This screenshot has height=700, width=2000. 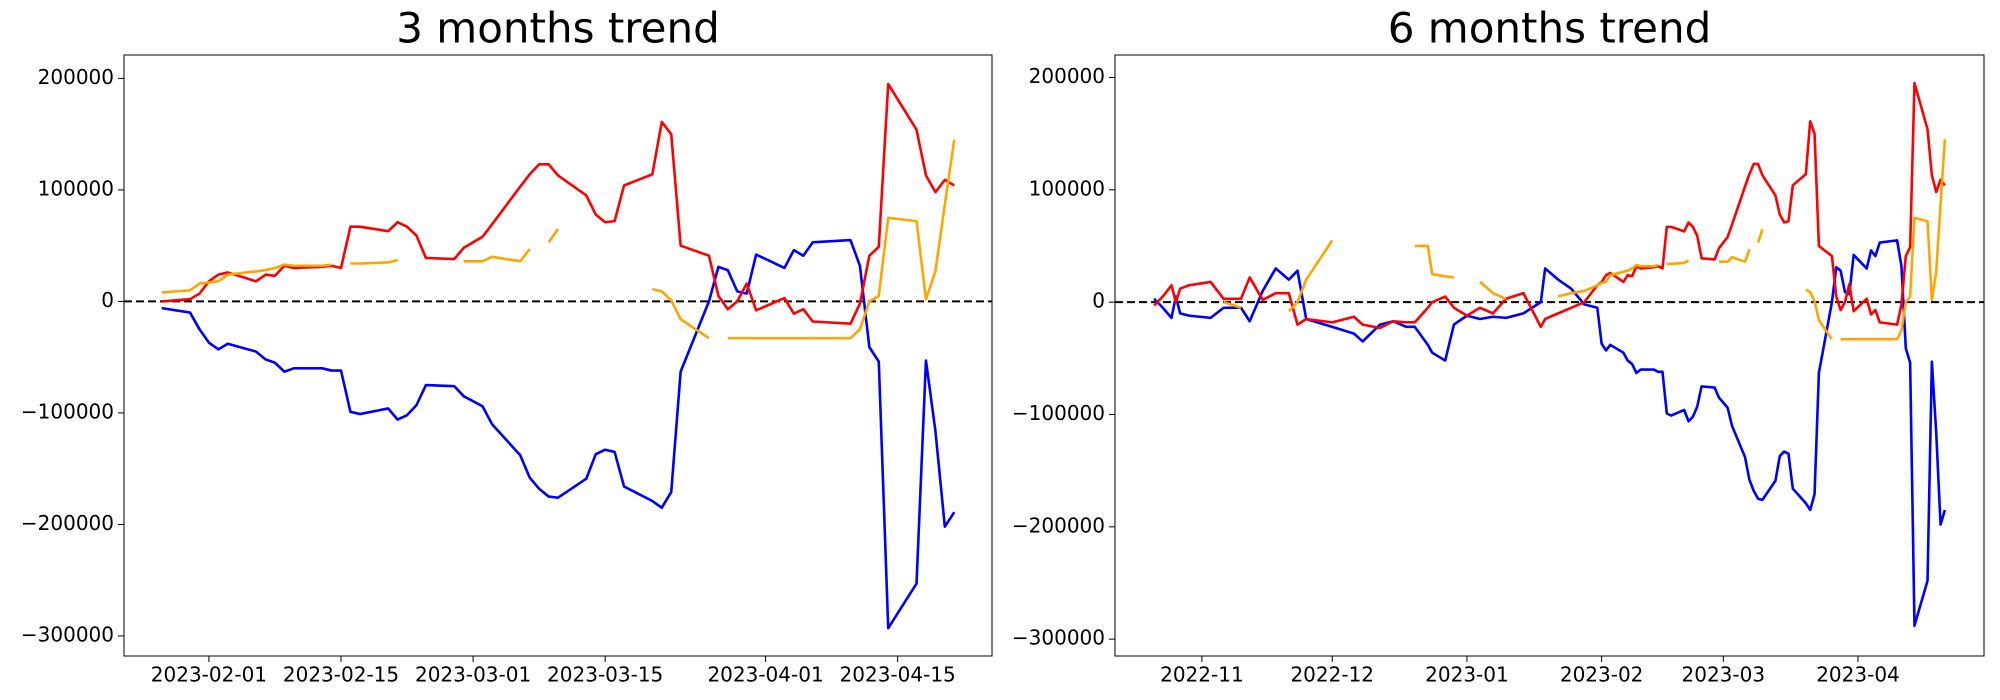 What do you see at coordinates (1332, 675) in the screenshot?
I see `x-tick-label: 2022-12` at bounding box center [1332, 675].